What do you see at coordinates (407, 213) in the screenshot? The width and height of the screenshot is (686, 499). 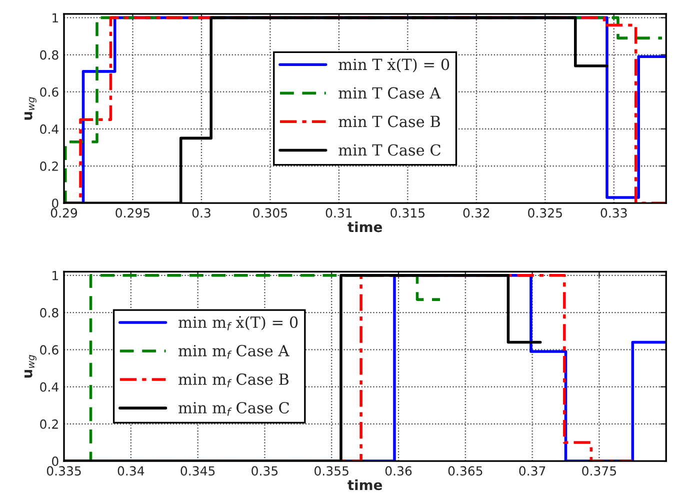 I see `x-tick-label: 0.315` at bounding box center [407, 213].